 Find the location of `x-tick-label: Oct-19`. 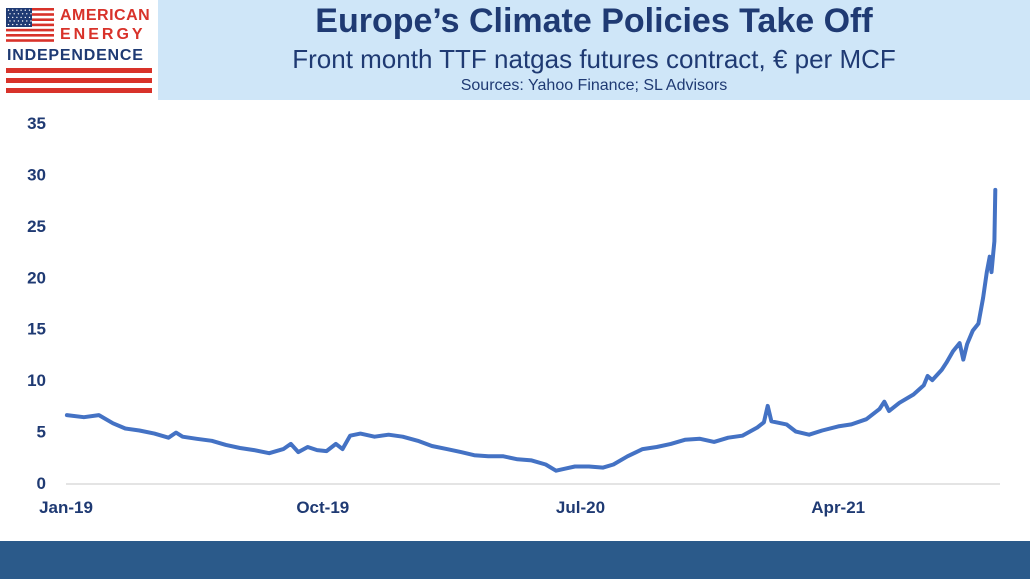

x-tick-label: Oct-19 is located at coordinates (322, 507).